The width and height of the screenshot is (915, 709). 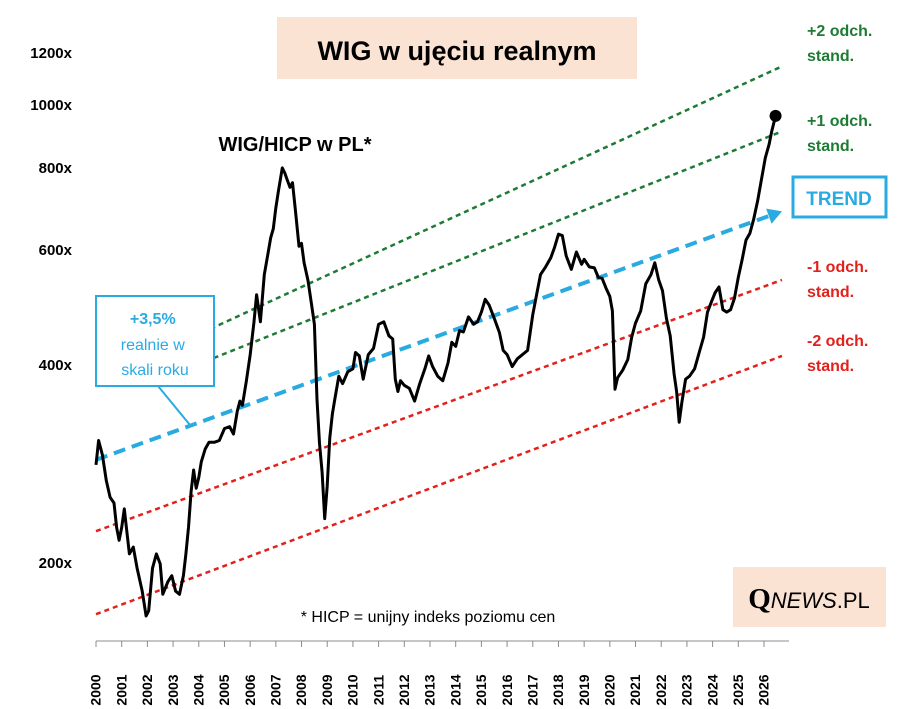 I want to click on x-tick-label: 2021, so click(x=635, y=689).